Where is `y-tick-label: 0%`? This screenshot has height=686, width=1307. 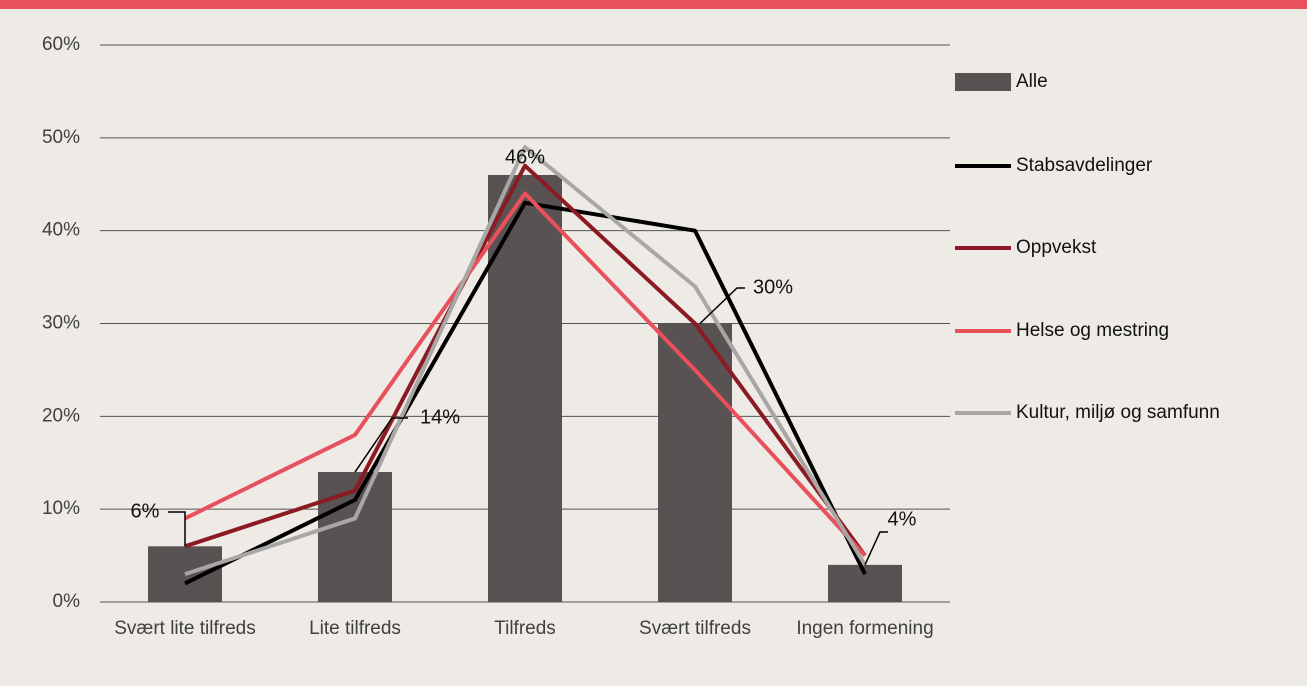
y-tick-label: 0% is located at coordinates (67, 601).